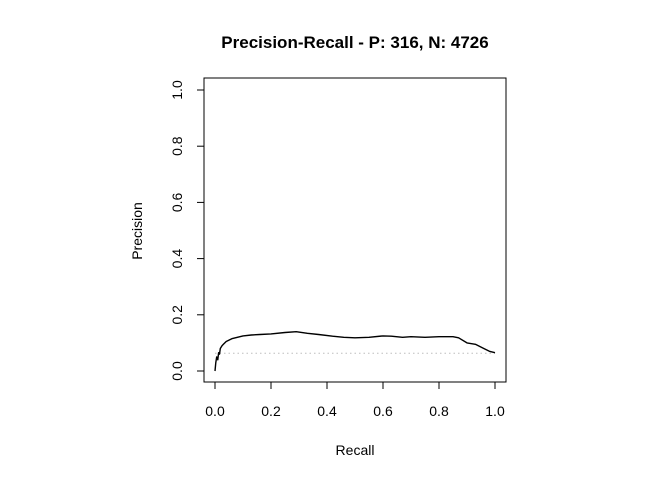 The height and width of the screenshot is (480, 672). Describe the element at coordinates (355, 450) in the screenshot. I see `x-axis-label: Recall` at that location.